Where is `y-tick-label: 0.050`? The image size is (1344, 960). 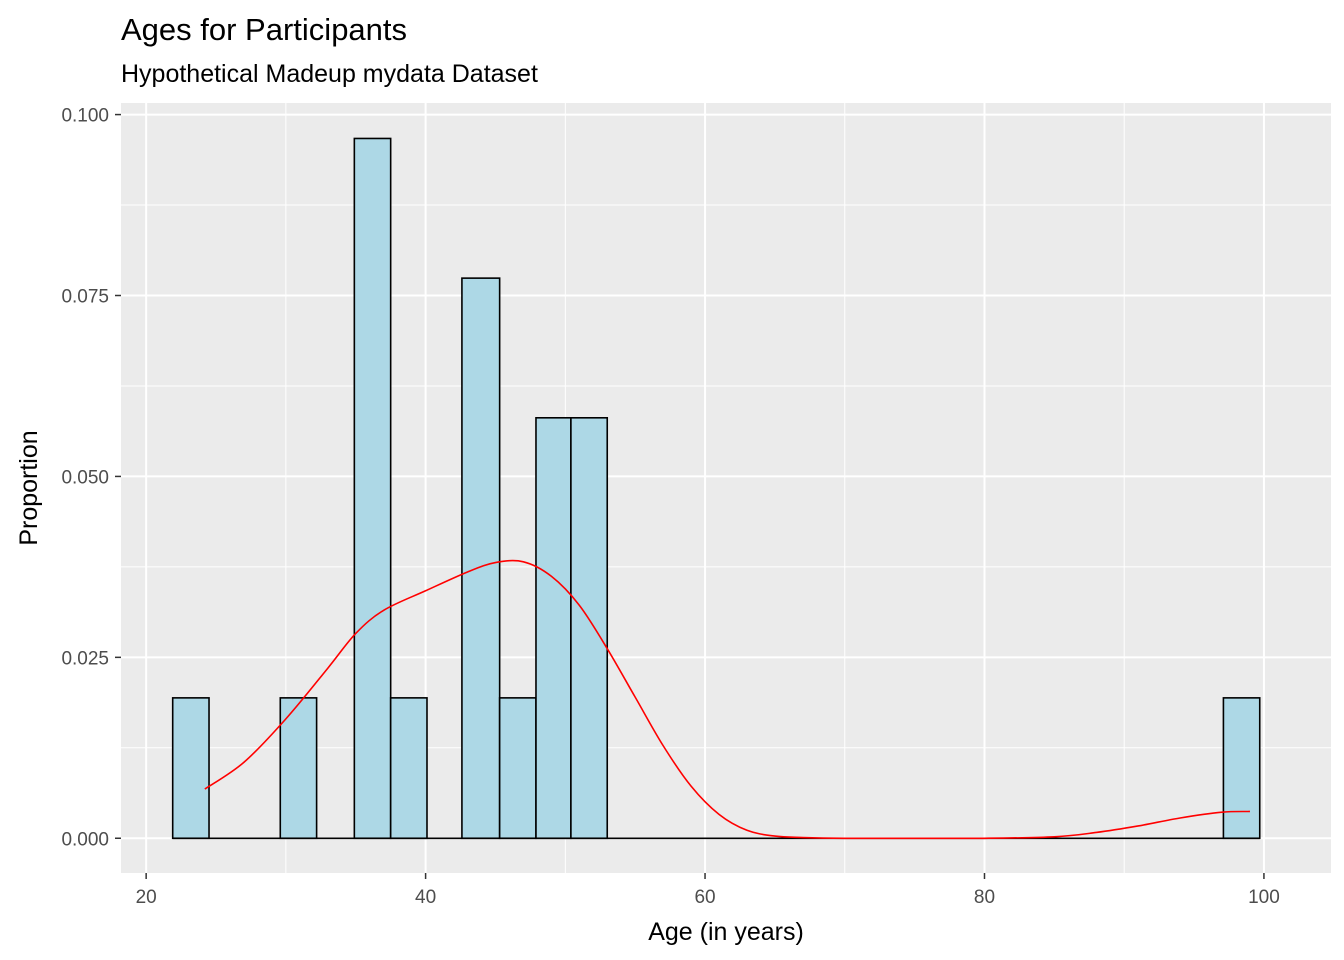 y-tick-label: 0.050 is located at coordinates (85, 477).